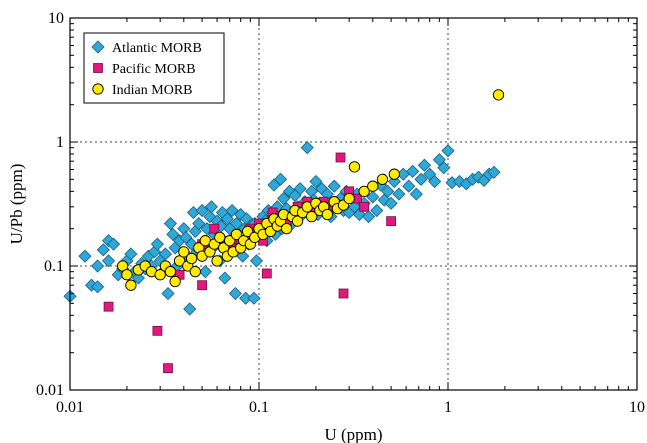  What do you see at coordinates (98, 89) in the screenshot?
I see `legend-marker-indian-morb` at bounding box center [98, 89].